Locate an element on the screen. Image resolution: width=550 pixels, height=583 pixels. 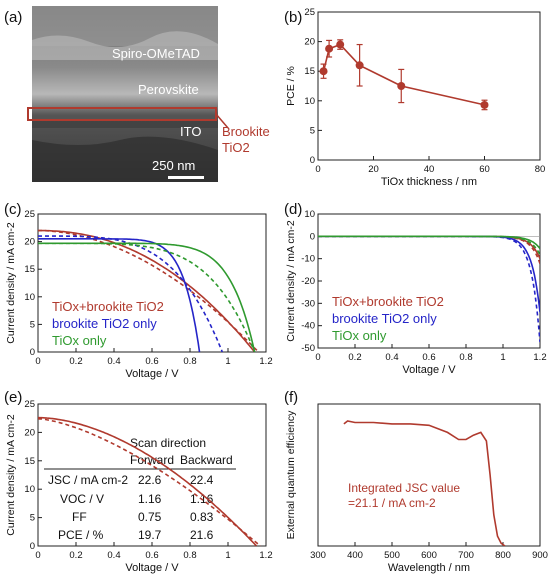
layer-perovskite: Perovskite is located at coordinates (168, 89).